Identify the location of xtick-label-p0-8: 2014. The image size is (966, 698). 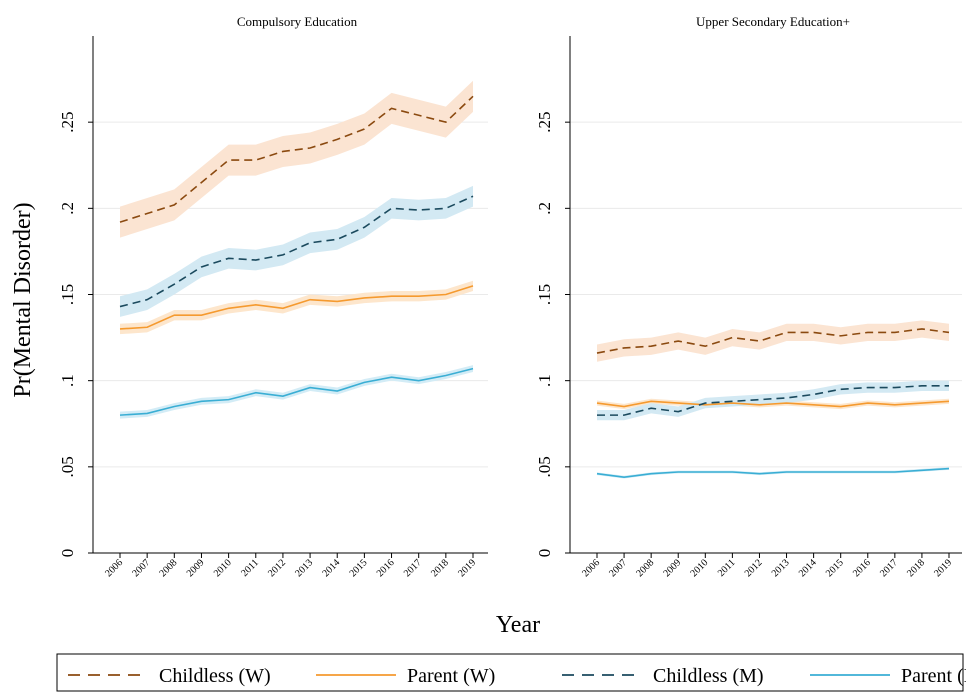
(331, 568).